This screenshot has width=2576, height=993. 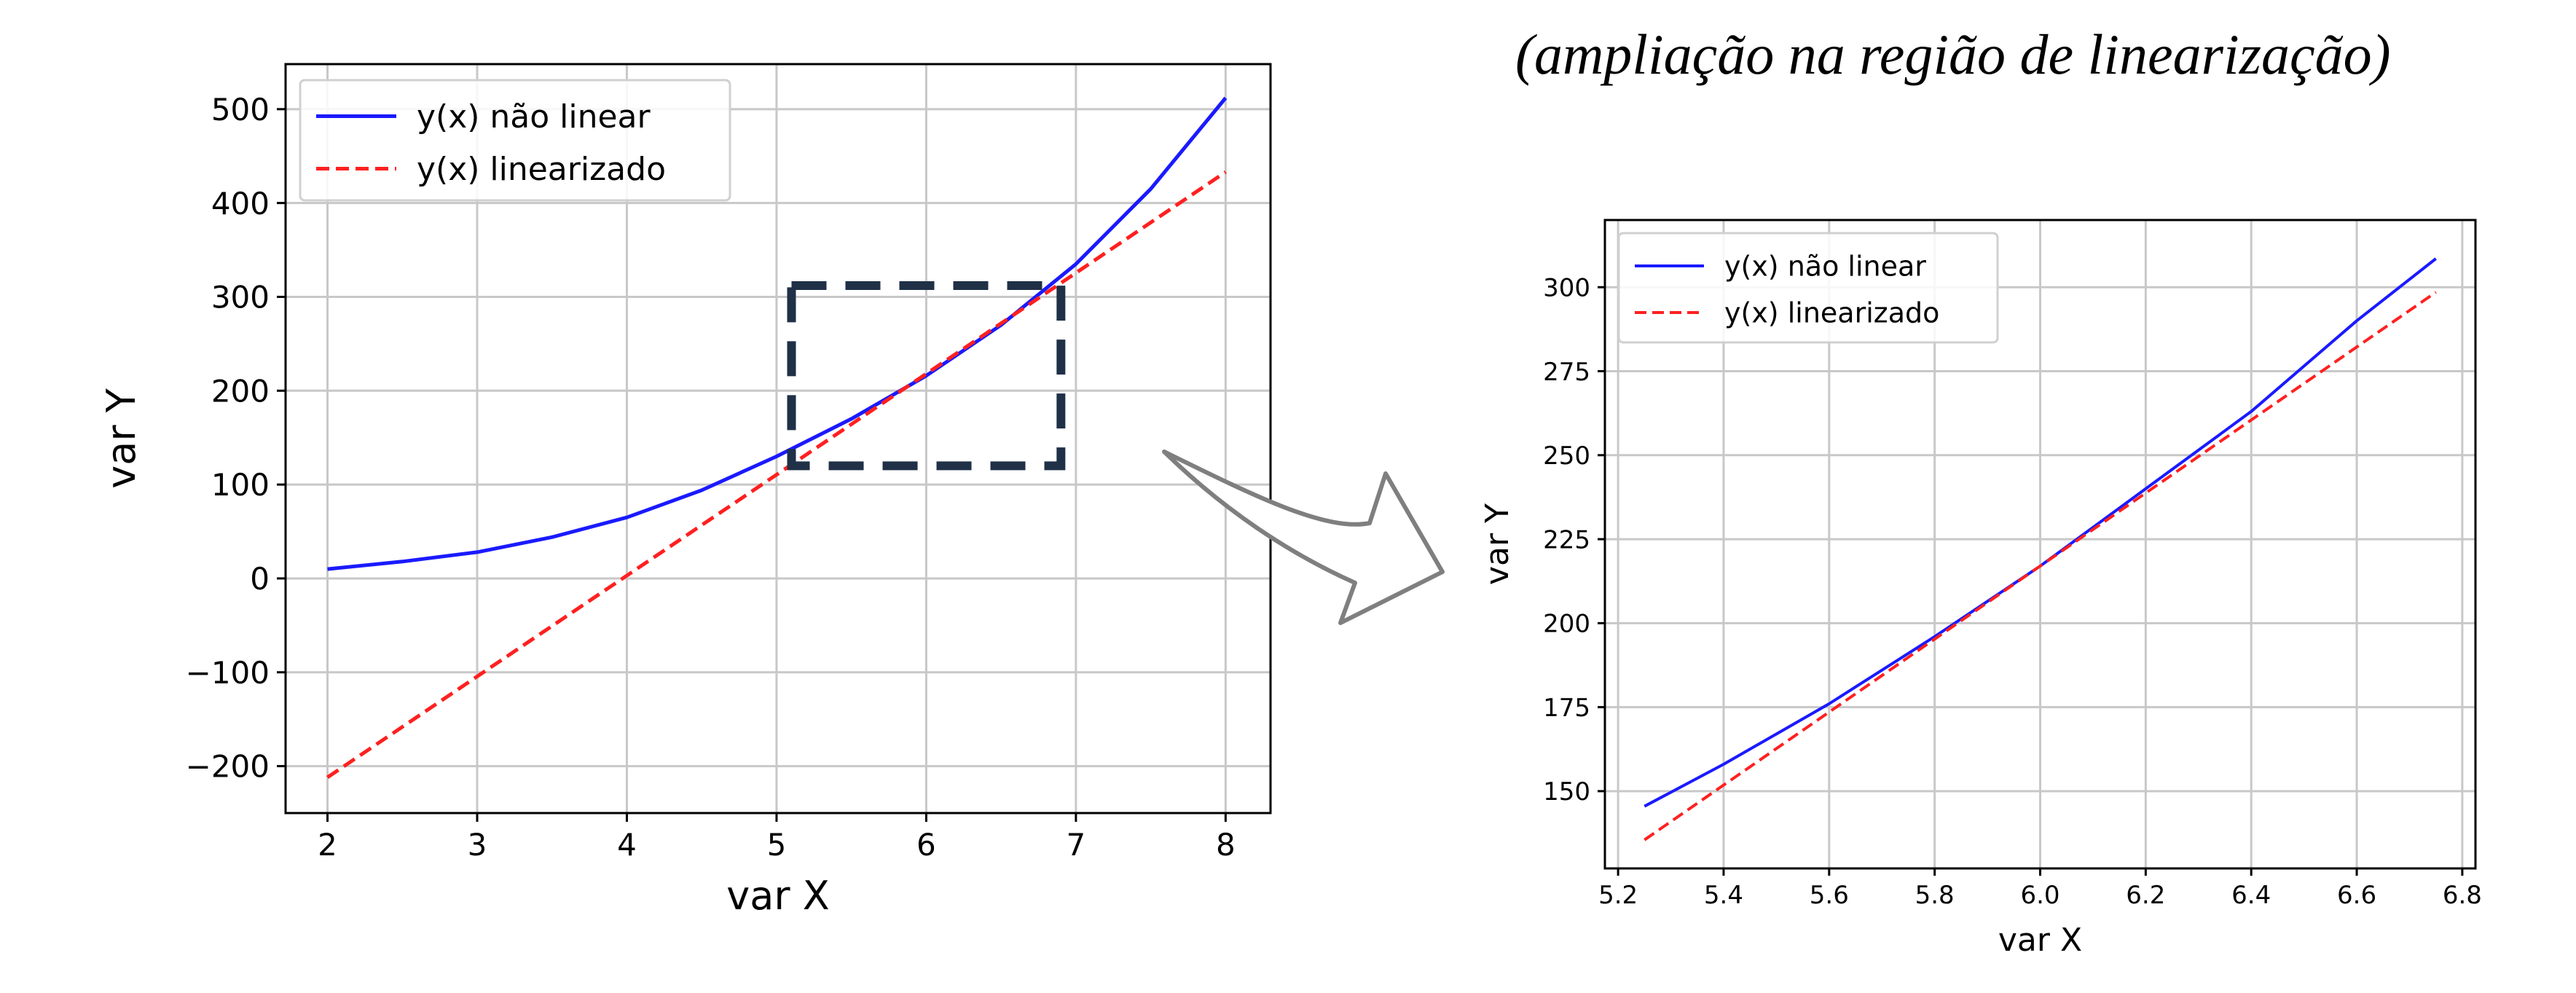 What do you see at coordinates (1723, 895) in the screenshot?
I see `x-tick-label: 5.4` at bounding box center [1723, 895].